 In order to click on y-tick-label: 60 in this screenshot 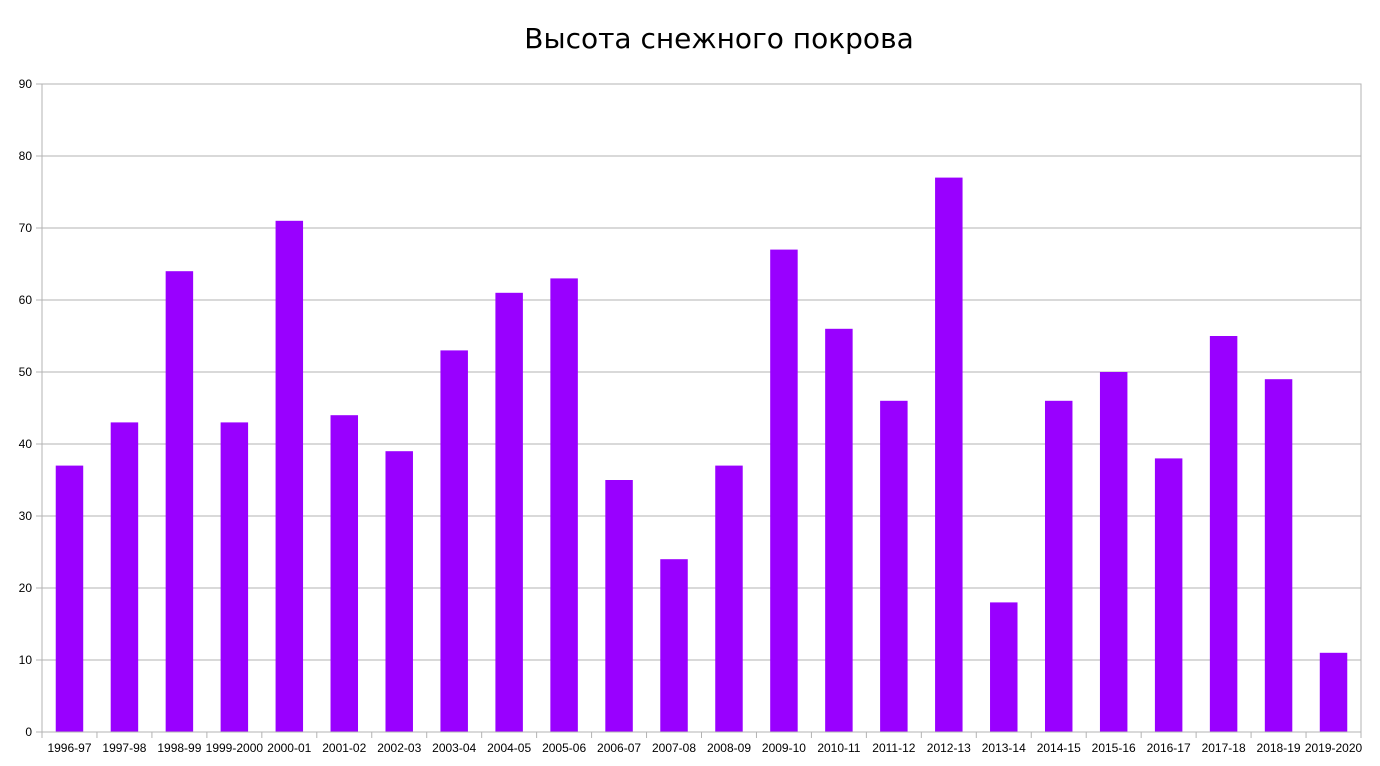, I will do `click(26, 300)`.